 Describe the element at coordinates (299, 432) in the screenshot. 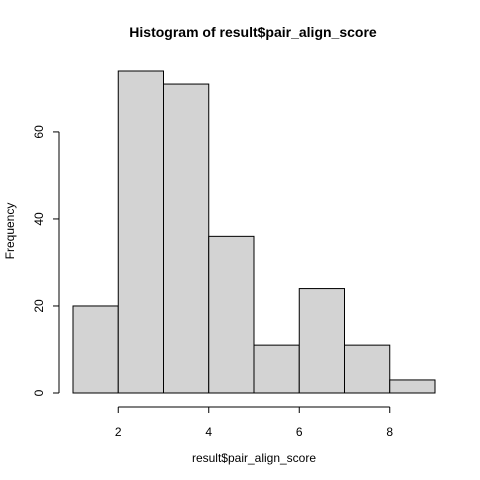

I see `x-tick-label-6: 6` at that location.